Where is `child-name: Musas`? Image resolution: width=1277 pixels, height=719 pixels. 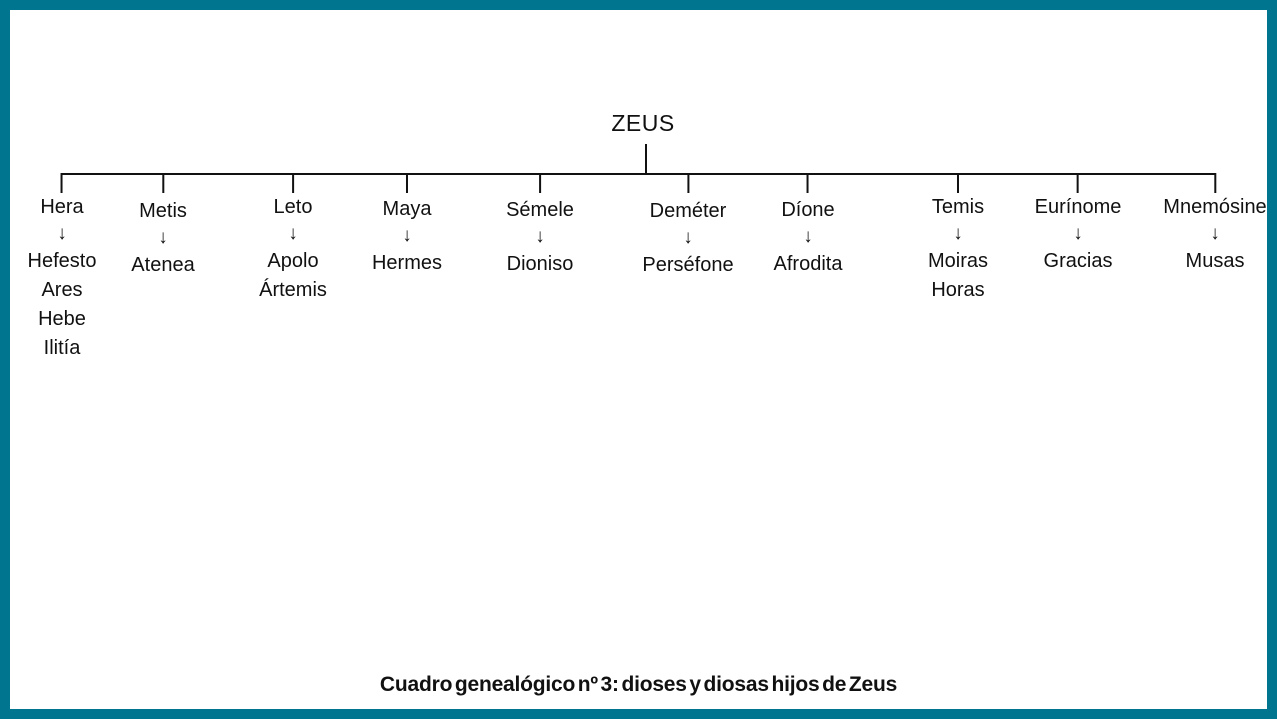
child-name: Musas is located at coordinates (1215, 261).